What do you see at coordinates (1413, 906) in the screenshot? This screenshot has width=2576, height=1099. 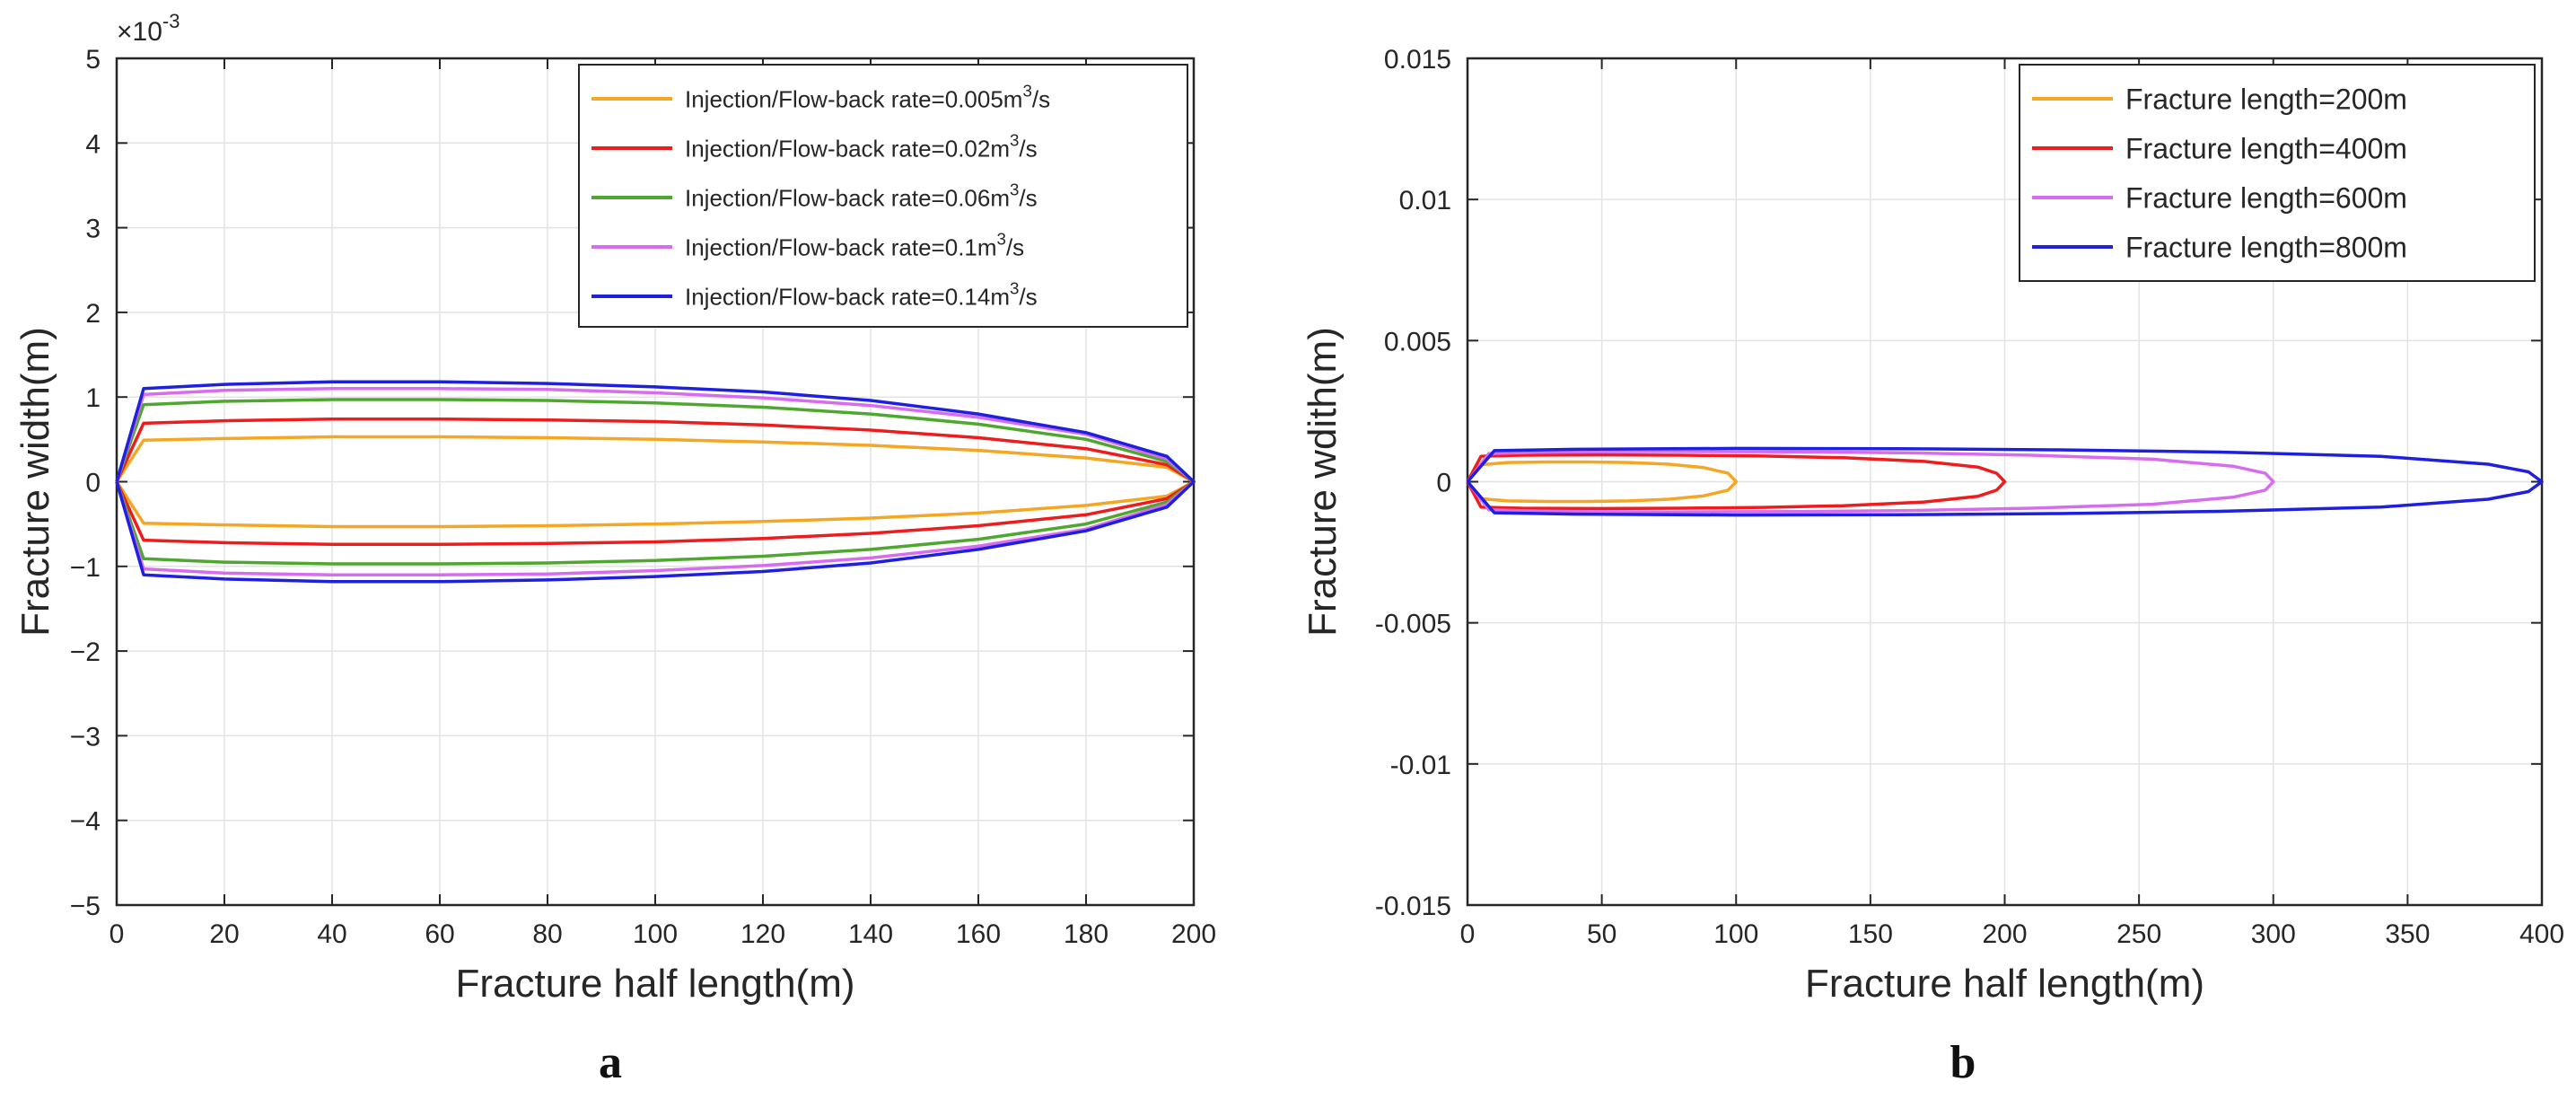 I see `y-tick-label: -0.015` at bounding box center [1413, 906].